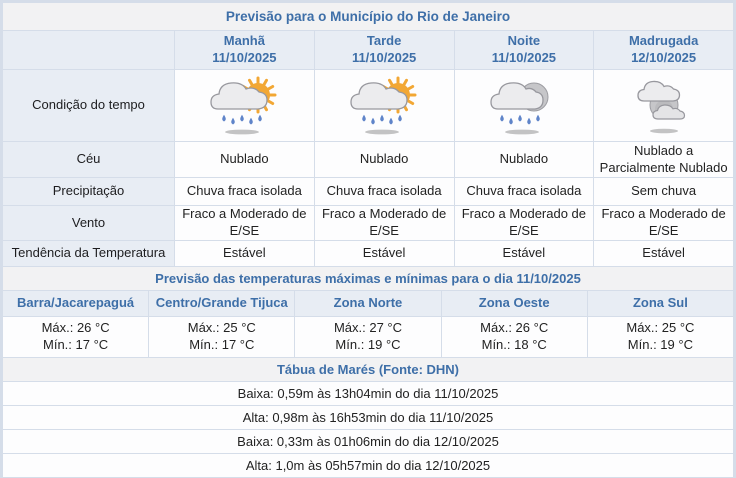  What do you see at coordinates (244, 41) in the screenshot?
I see `period-label: Manhã` at bounding box center [244, 41].